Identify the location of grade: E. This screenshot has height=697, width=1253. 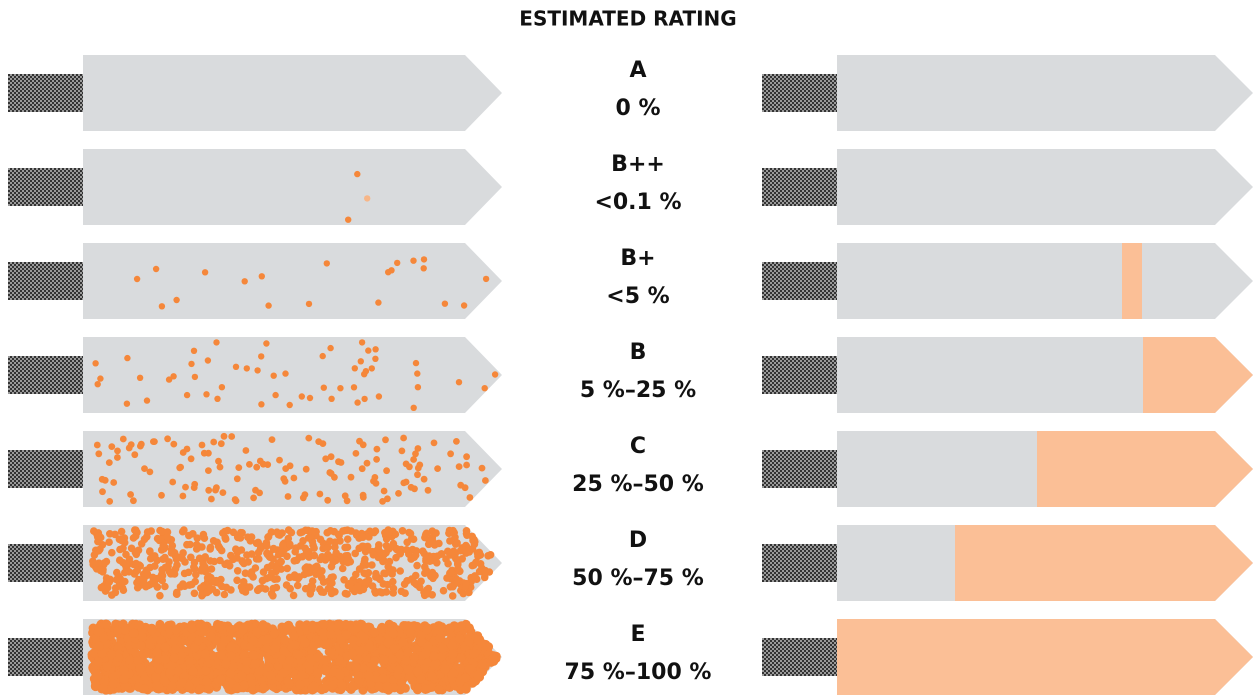
(637, 634).